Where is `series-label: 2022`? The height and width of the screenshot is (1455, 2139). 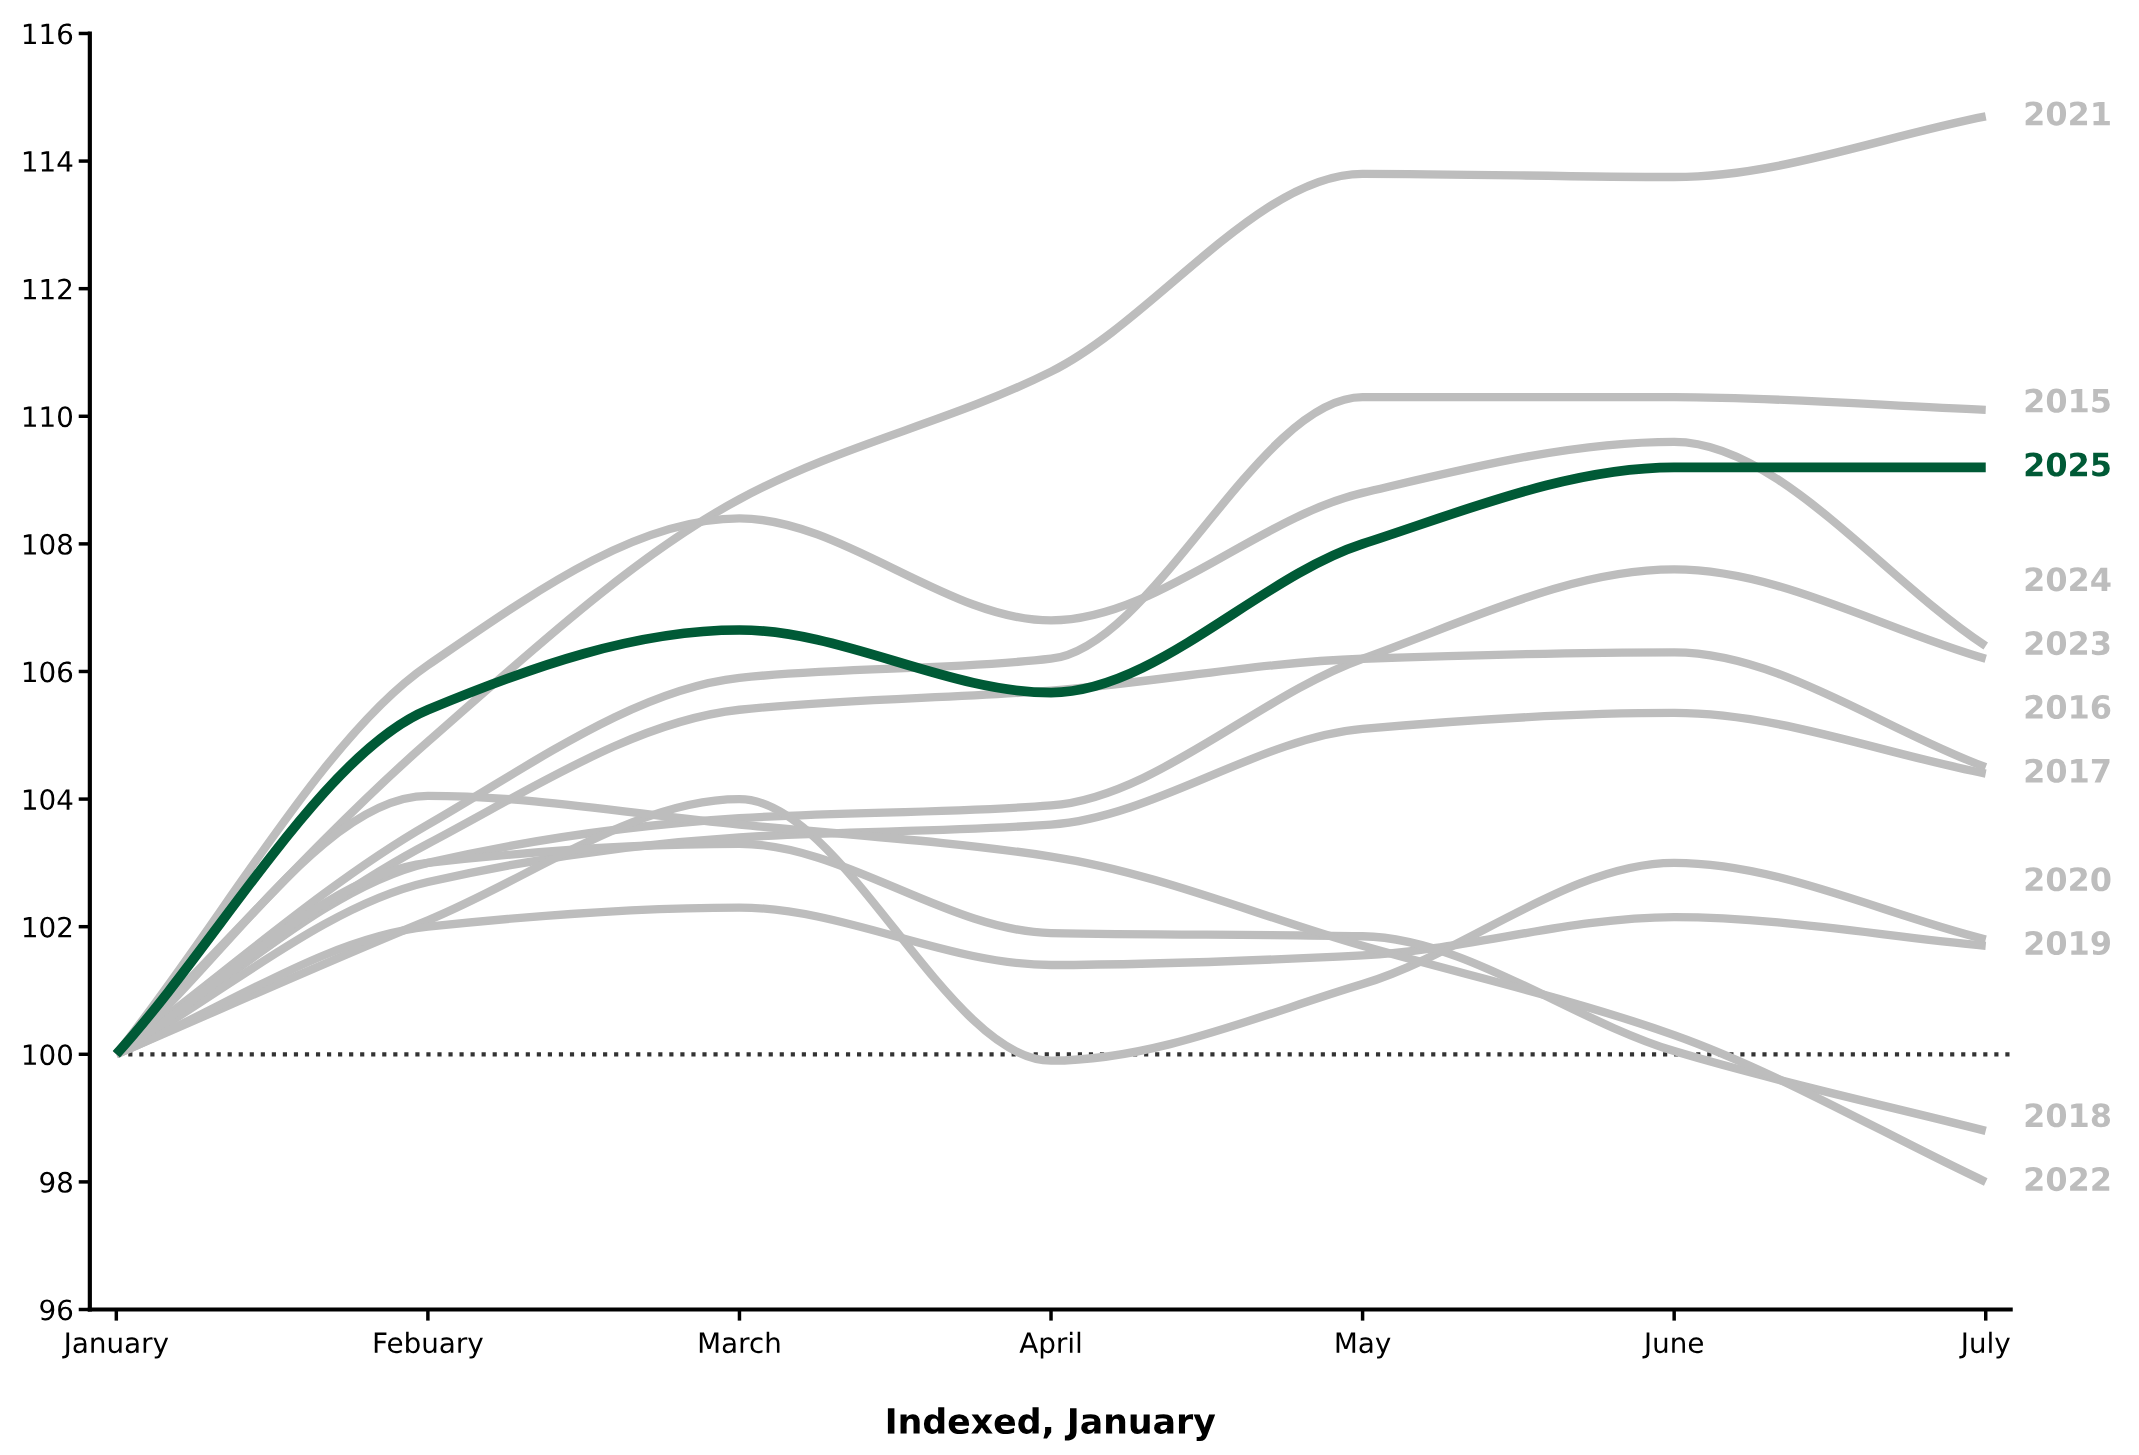 series-label: 2022 is located at coordinates (2067, 1179).